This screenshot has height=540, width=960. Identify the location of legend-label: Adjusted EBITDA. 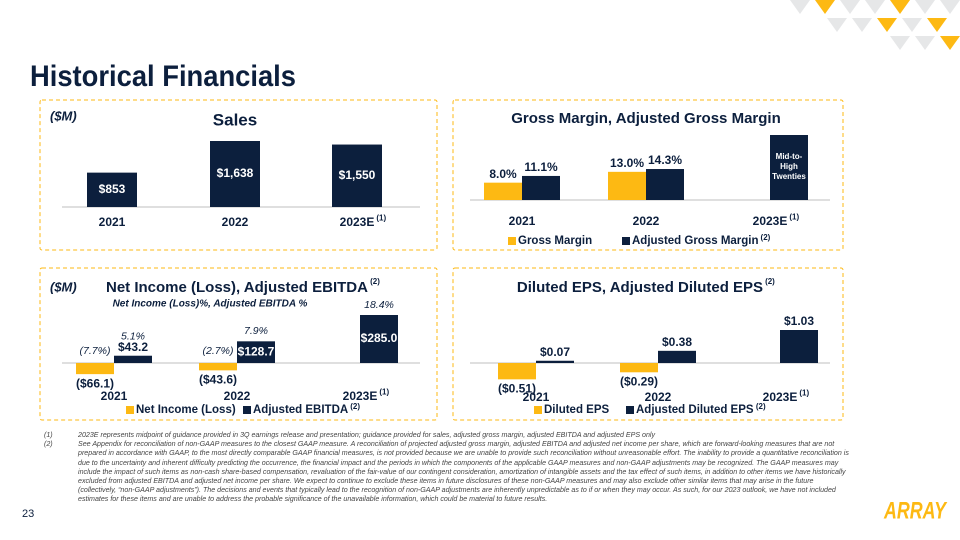
(300, 410).